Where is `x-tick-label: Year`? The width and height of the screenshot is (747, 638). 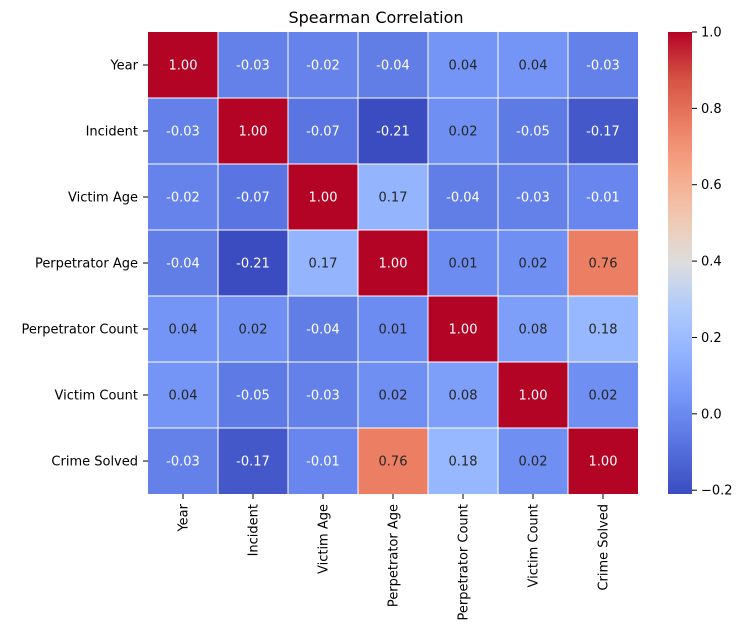
x-tick-label: Year is located at coordinates (184, 517).